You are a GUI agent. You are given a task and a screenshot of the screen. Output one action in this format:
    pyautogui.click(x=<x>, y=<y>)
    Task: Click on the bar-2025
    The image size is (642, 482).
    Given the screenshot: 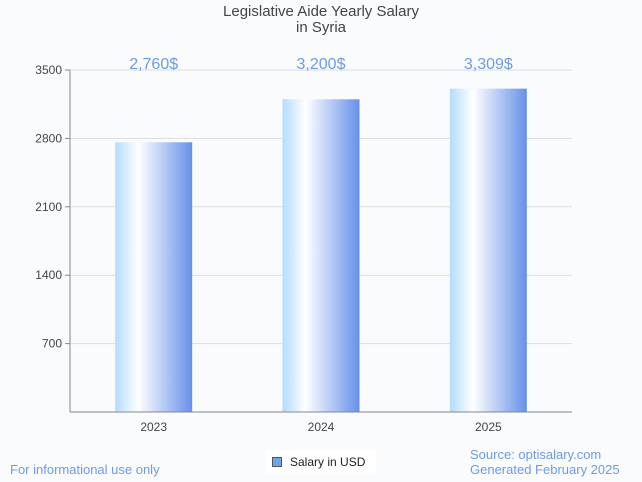 What is the action you would take?
    pyautogui.click(x=488, y=250)
    